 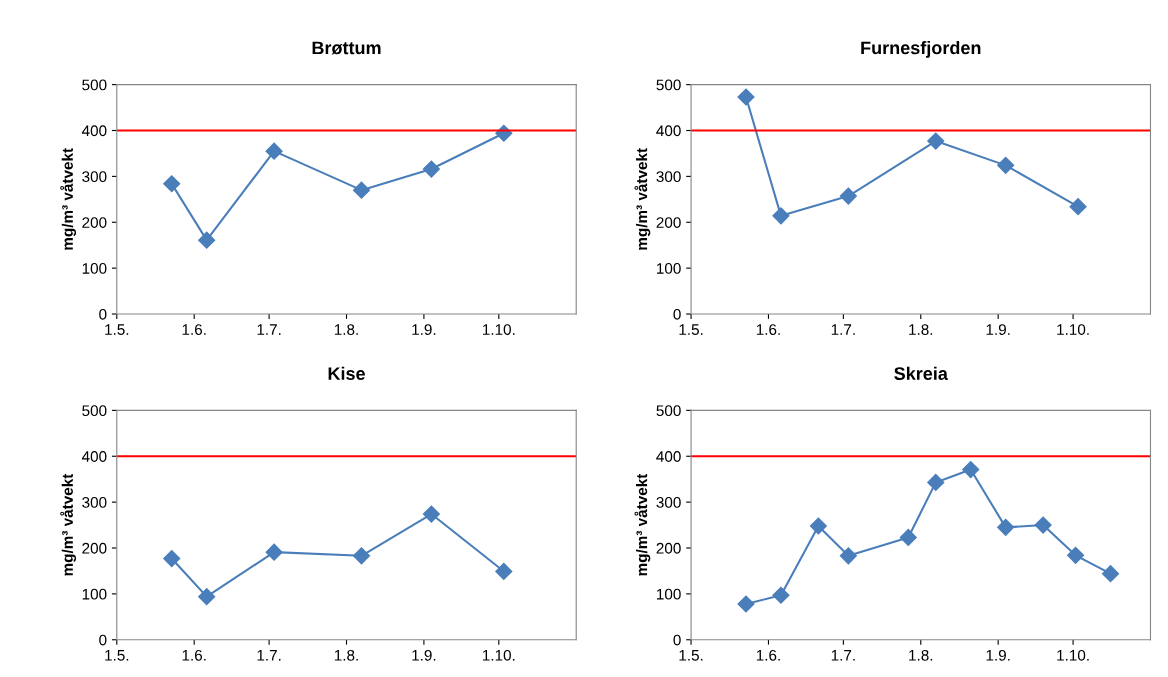 I want to click on chart-title: Skreia, so click(x=921, y=373).